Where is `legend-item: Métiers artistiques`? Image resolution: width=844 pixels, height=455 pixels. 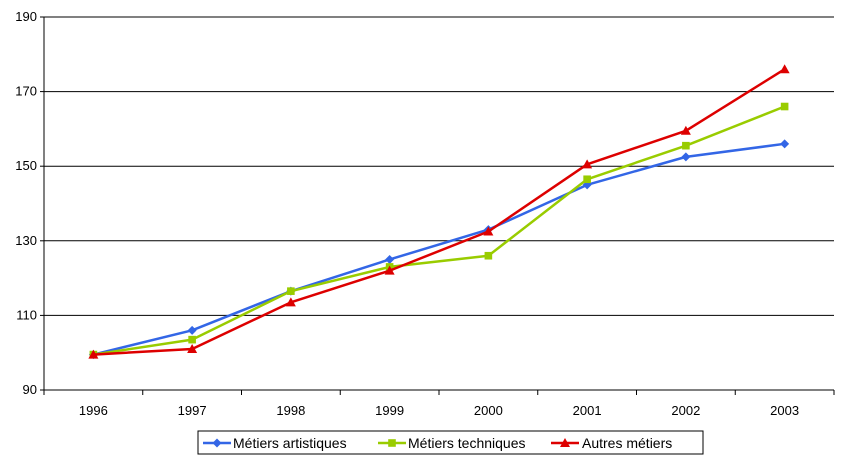 legend-item: Métiers artistiques is located at coordinates (275, 443).